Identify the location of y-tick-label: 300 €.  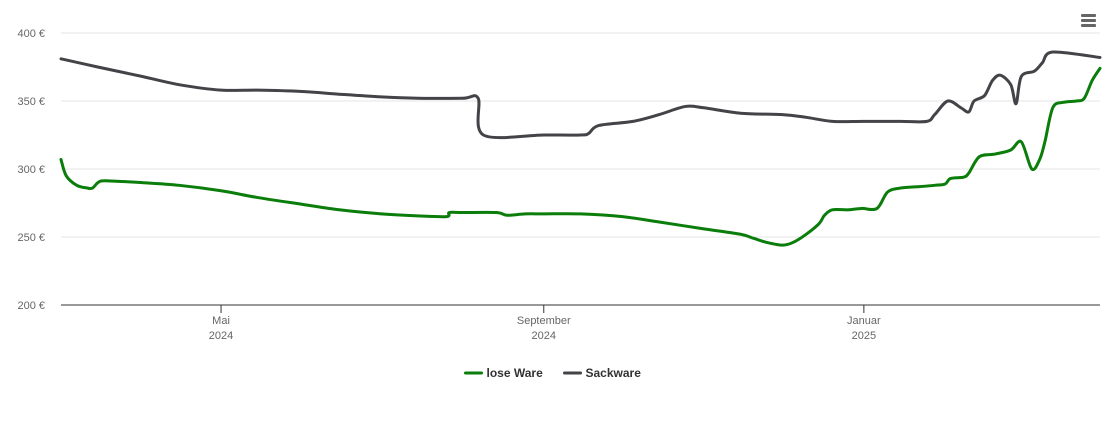
(31, 170).